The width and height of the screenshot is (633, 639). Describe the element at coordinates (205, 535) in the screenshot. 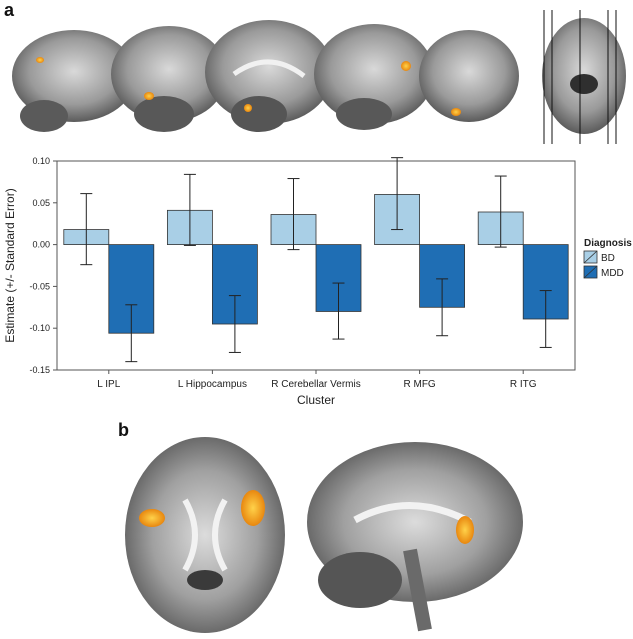

I see `axial-slice` at that location.